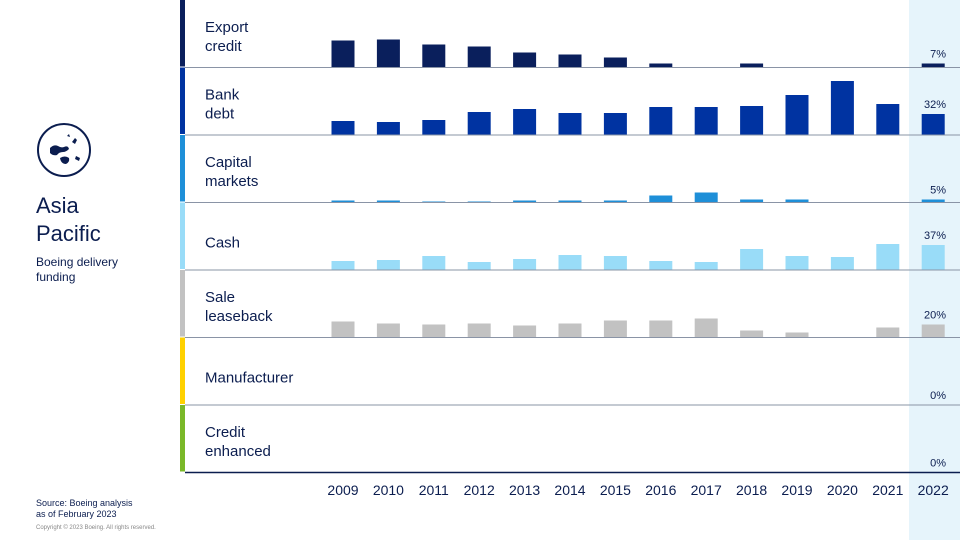  Describe the element at coordinates (797, 115) in the screenshot. I see `bar-1-2019` at that location.